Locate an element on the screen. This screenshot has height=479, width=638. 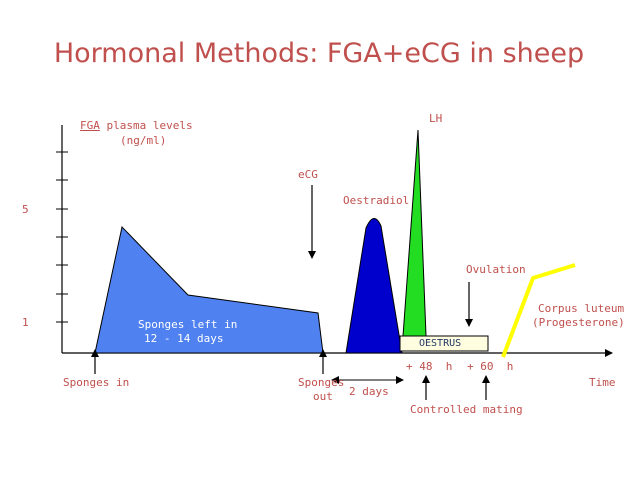
corpus-luteum-label: Corpus luteum is located at coordinates (581, 308).